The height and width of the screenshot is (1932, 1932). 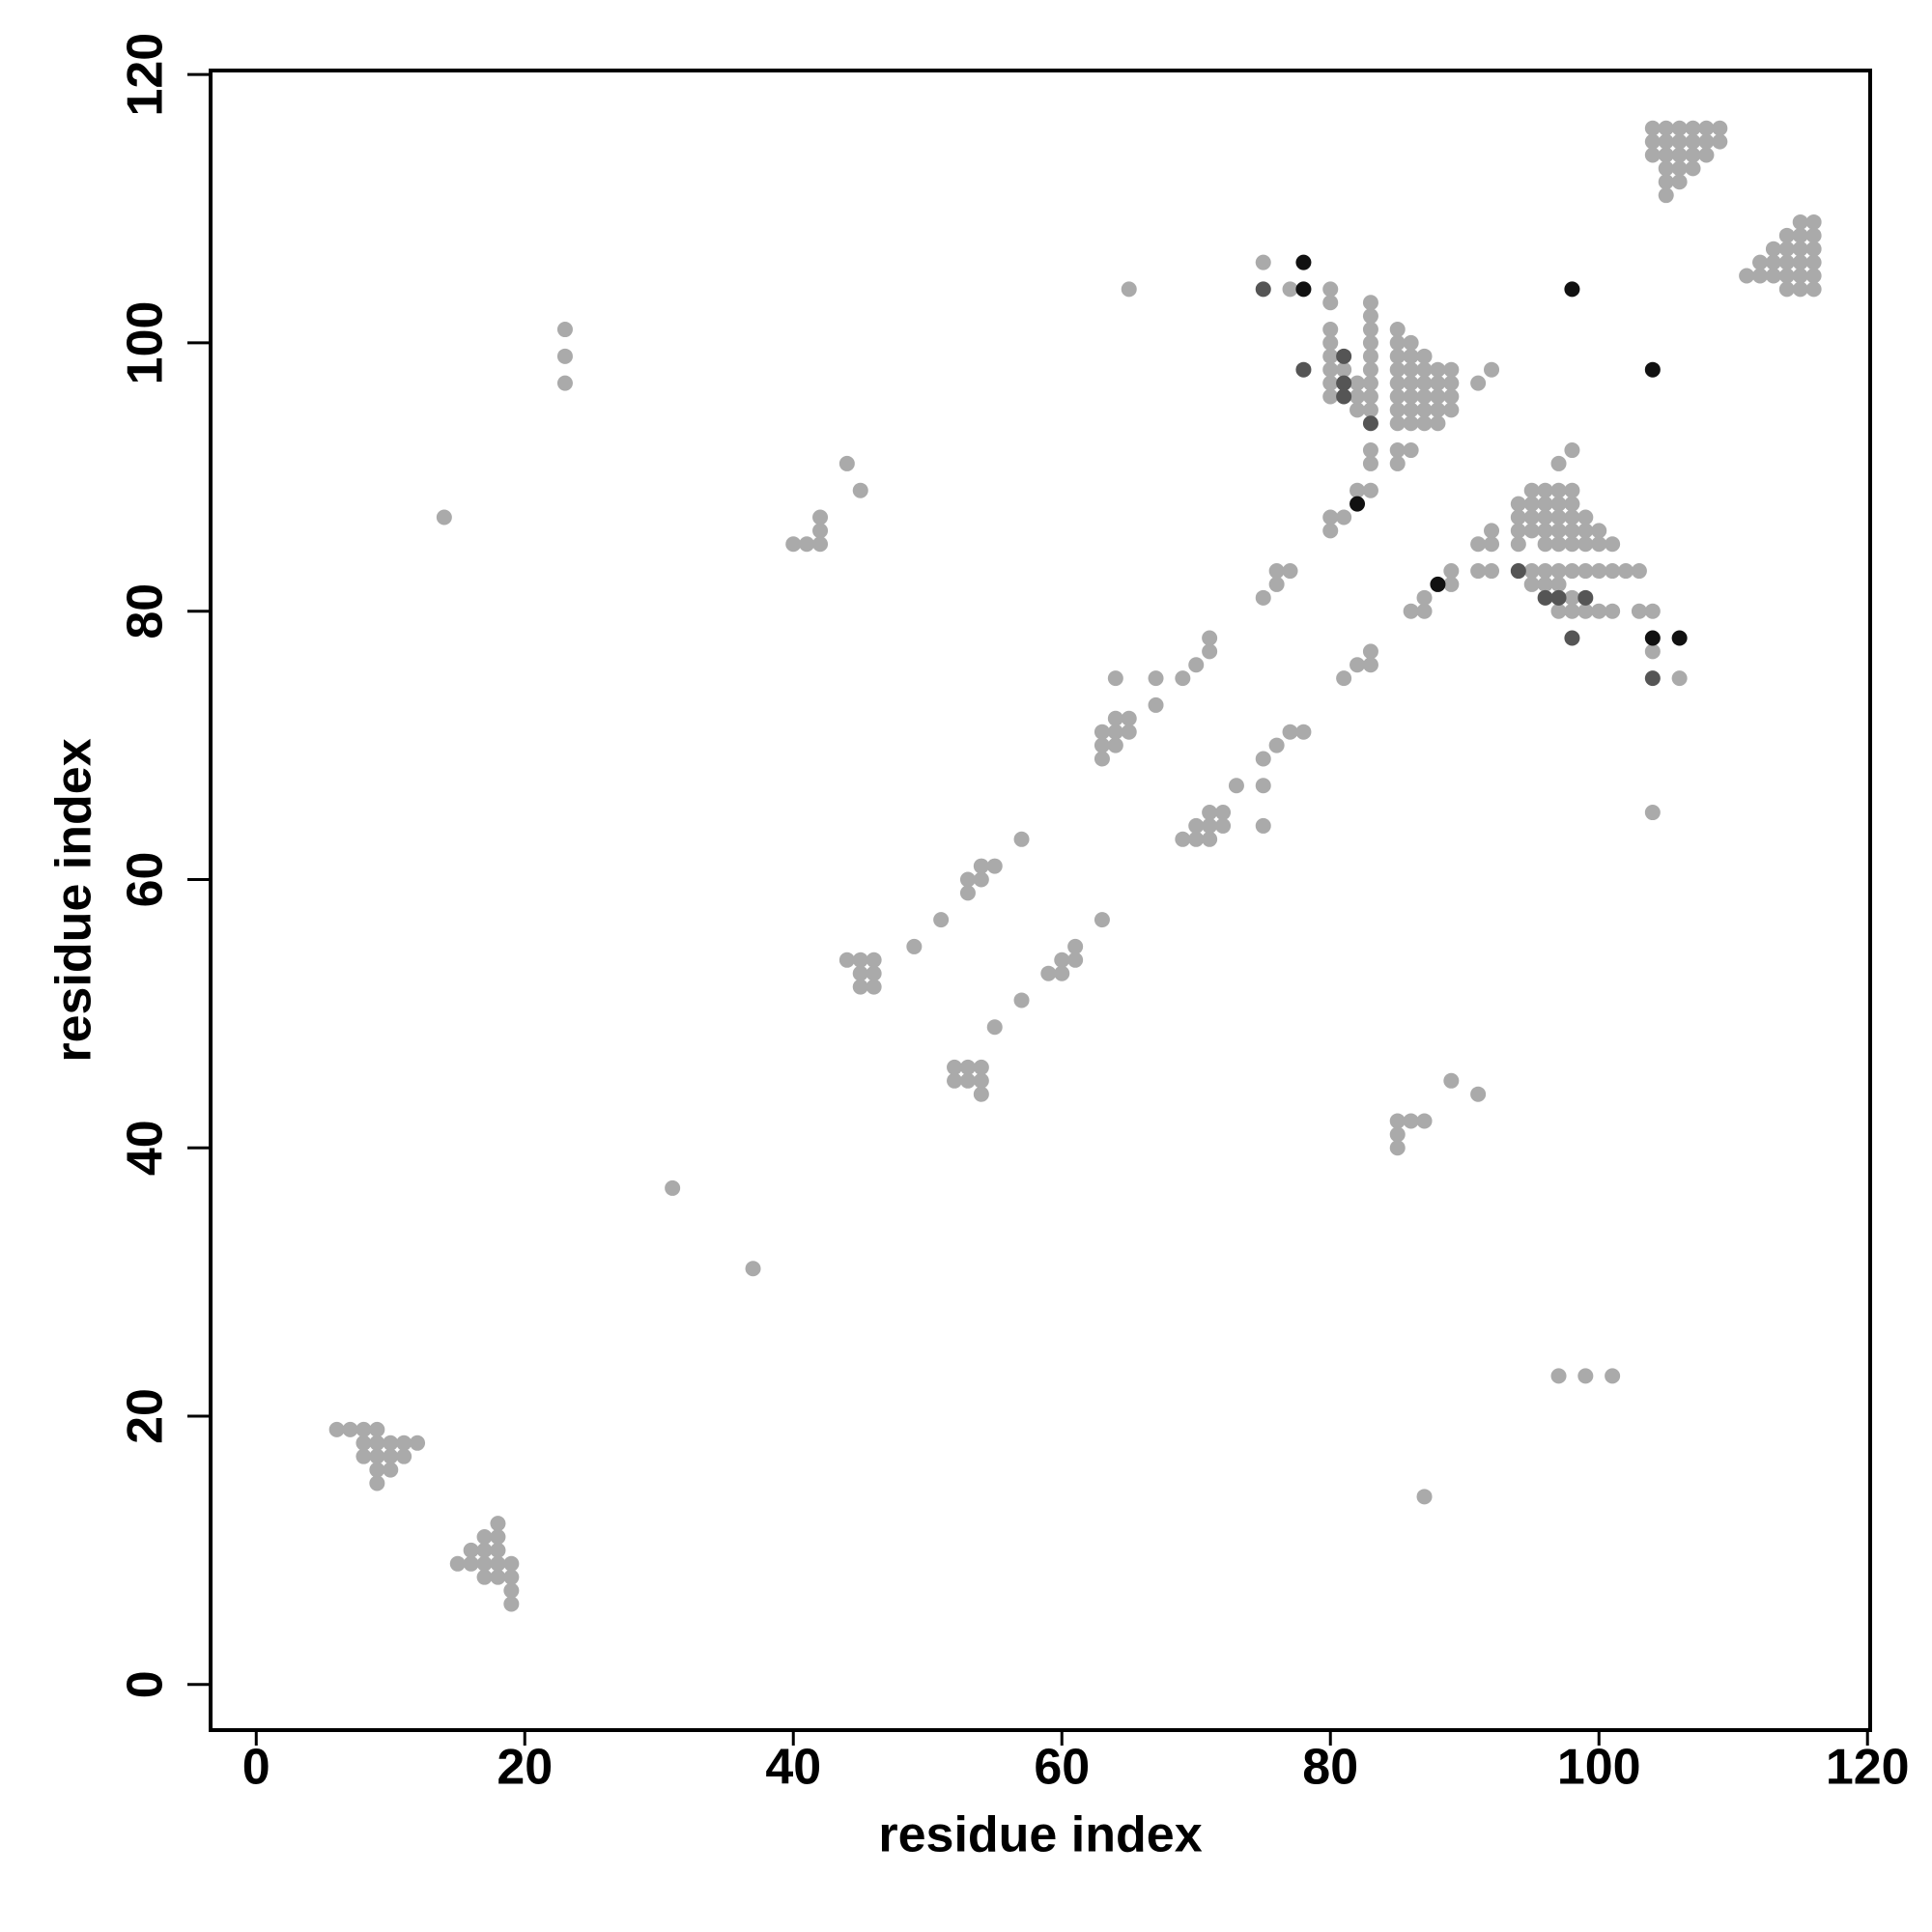 What do you see at coordinates (146, 75) in the screenshot?
I see `y-tick-label: 120` at bounding box center [146, 75].